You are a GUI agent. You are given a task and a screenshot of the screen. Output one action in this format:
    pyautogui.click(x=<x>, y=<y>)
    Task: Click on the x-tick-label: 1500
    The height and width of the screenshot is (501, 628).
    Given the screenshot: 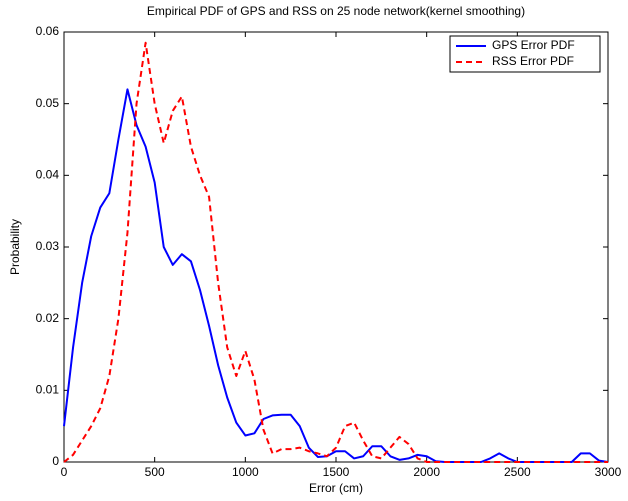 What is the action you would take?
    pyautogui.click(x=336, y=472)
    